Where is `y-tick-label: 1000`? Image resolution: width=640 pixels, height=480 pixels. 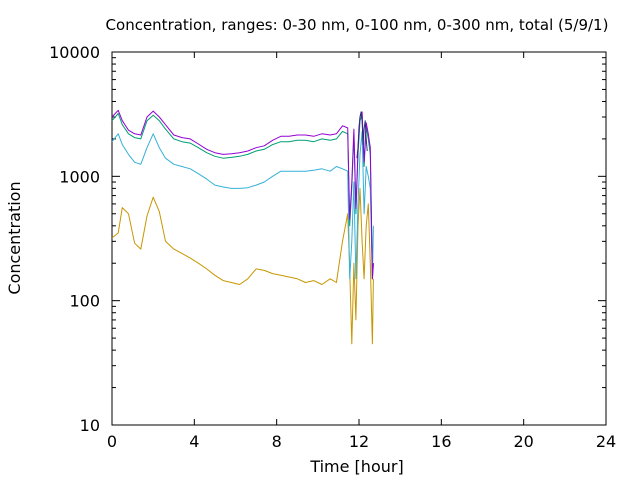 y-tick-label: 1000 is located at coordinates (79, 176).